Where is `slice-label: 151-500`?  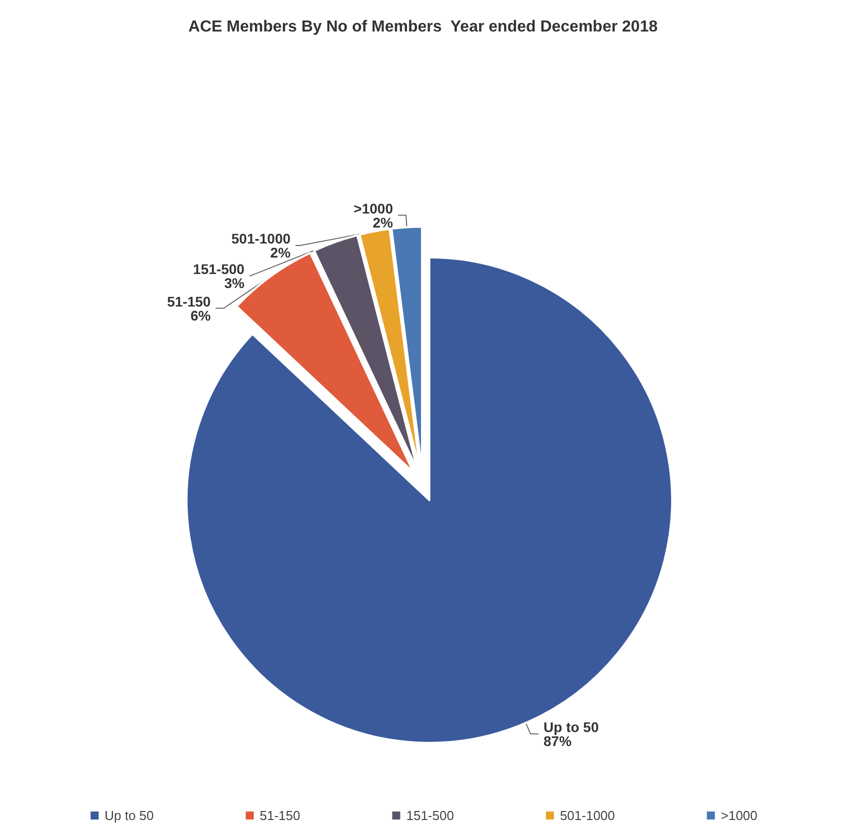
slice-label: 151-500 is located at coordinates (219, 269).